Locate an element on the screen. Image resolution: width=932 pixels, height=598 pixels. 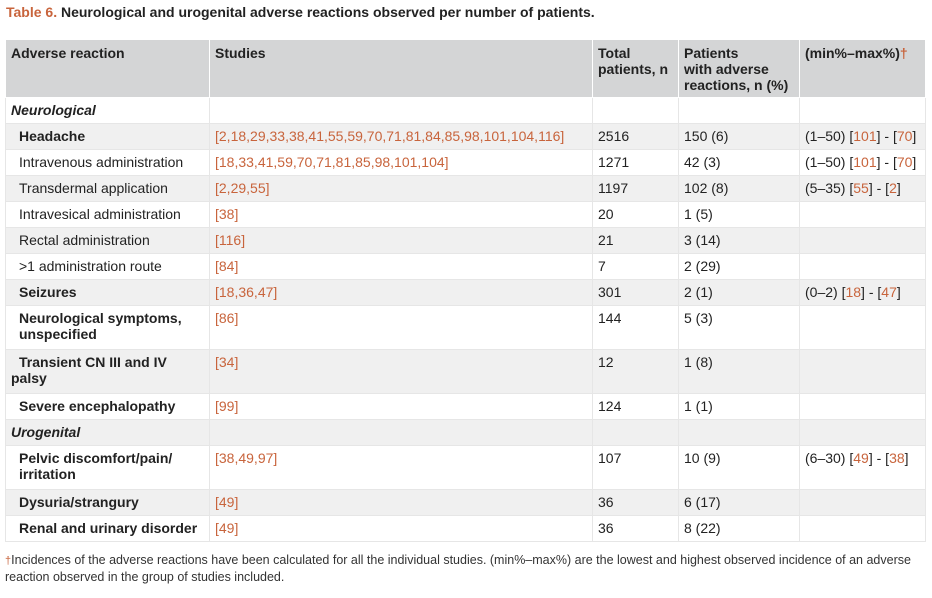
reaction-cell: Headache is located at coordinates (107, 136).